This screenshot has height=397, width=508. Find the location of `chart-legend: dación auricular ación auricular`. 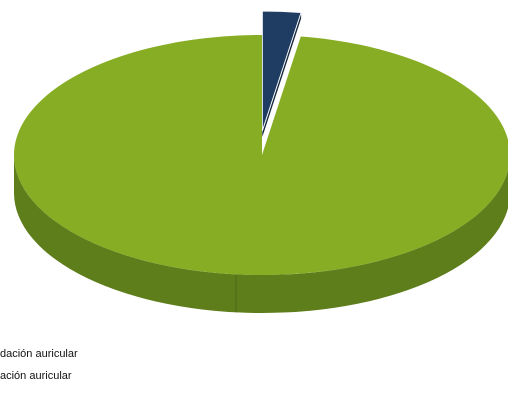

chart-legend: dación auricular ación auricular is located at coordinates (150, 365).